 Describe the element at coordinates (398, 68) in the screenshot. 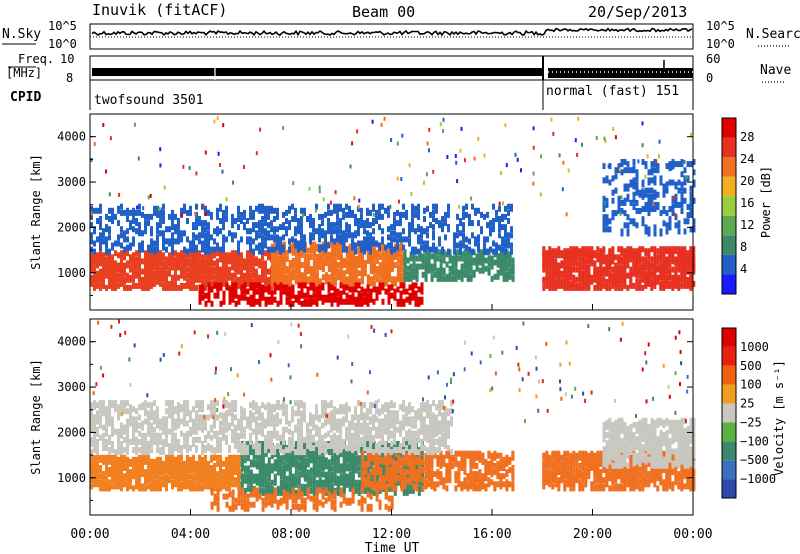

I see `freq-strip: Freq. [MHz] 10 8 60 0 Nave` at that location.